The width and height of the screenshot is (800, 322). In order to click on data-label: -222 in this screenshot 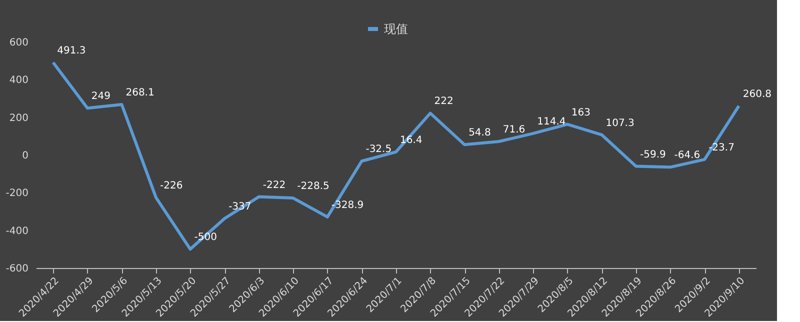, I will do `click(274, 185)`.